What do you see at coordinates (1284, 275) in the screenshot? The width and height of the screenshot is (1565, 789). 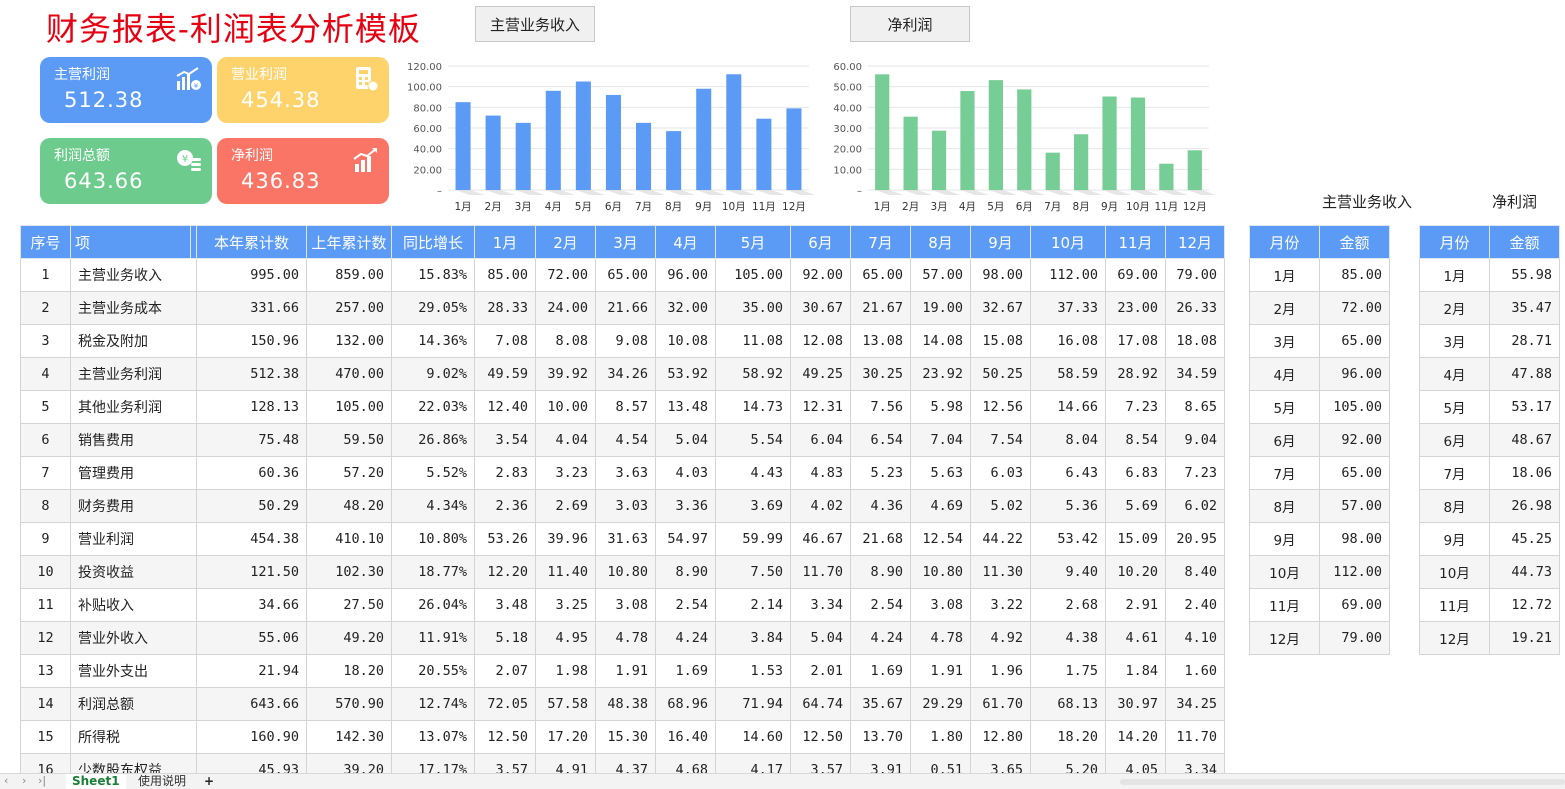 I see `month-cell: 1月` at bounding box center [1284, 275].